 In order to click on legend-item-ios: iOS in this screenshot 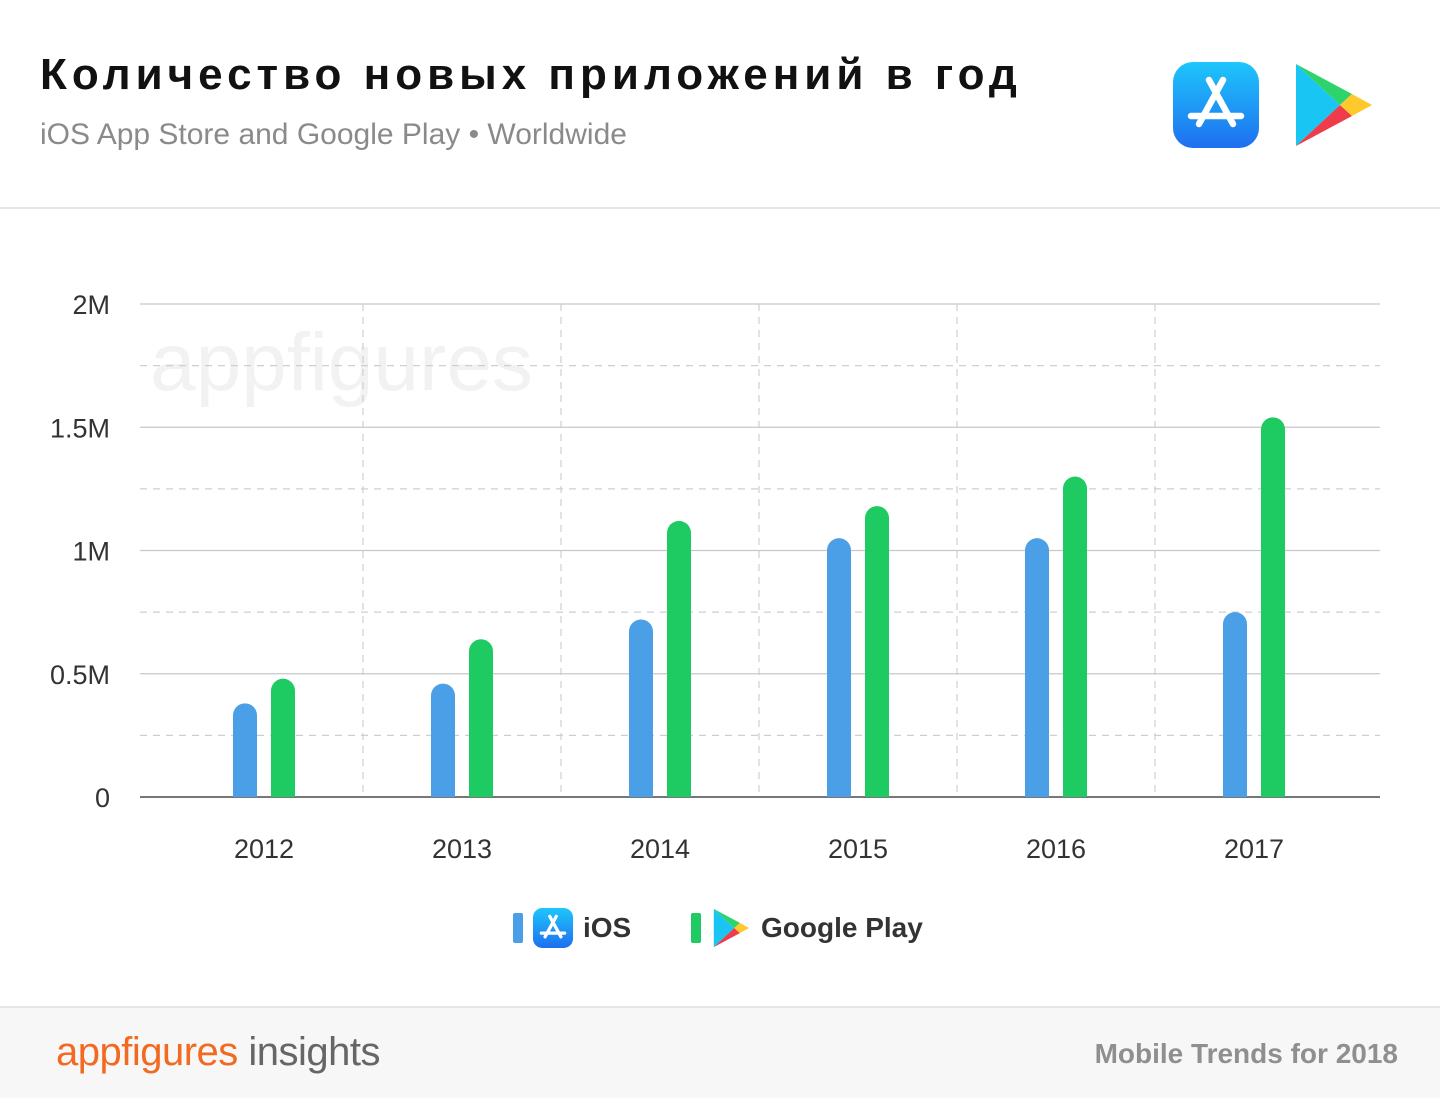, I will do `click(572, 928)`.